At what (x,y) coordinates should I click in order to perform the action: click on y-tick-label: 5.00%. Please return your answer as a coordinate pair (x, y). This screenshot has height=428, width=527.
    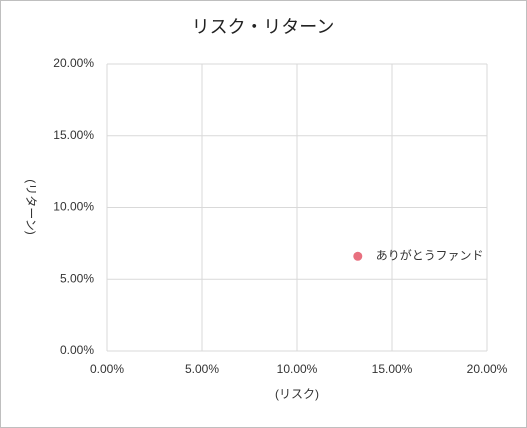
    Looking at the image, I should click on (77, 278).